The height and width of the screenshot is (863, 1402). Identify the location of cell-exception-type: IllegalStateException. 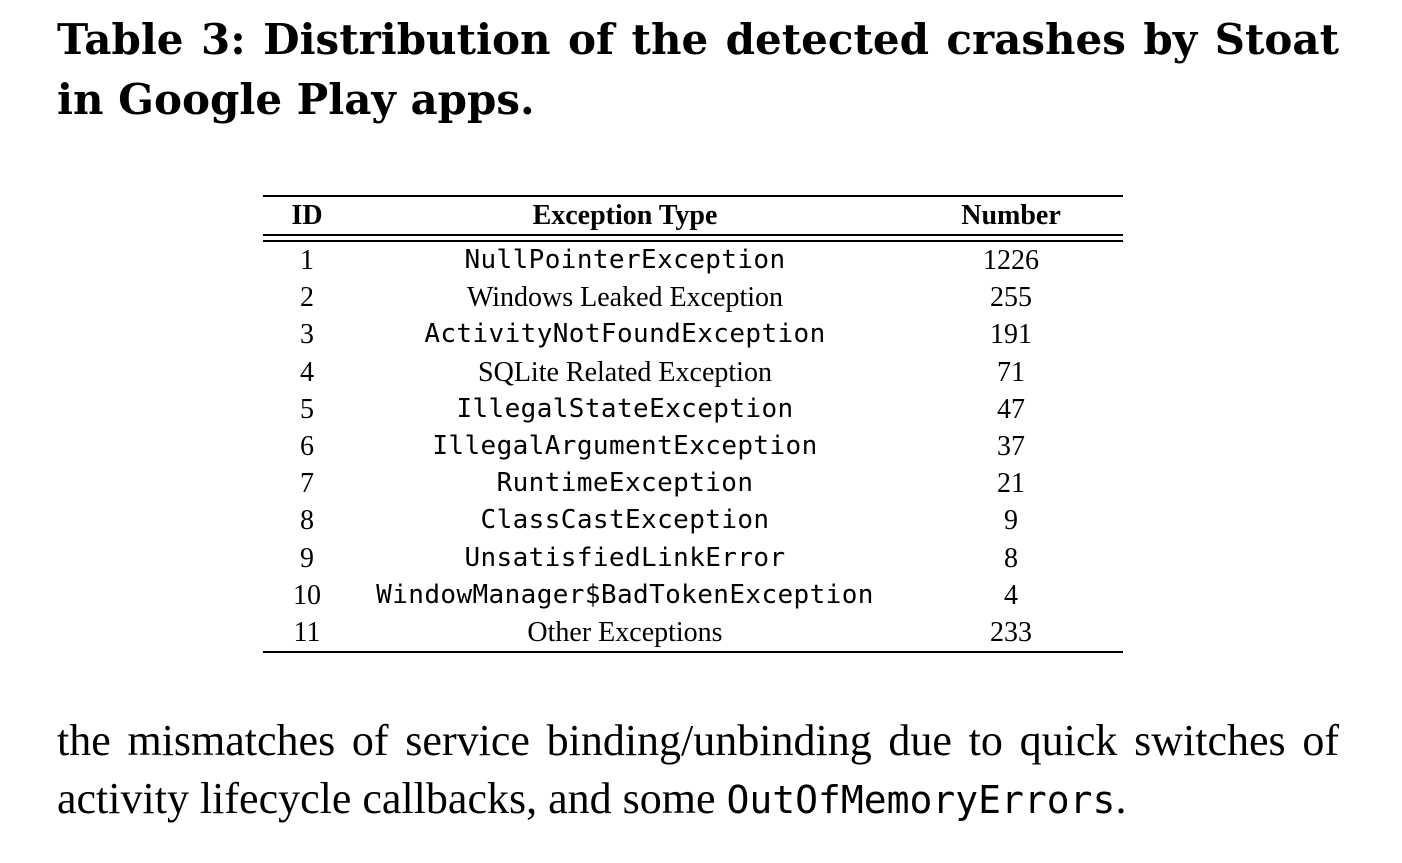
(625, 408).